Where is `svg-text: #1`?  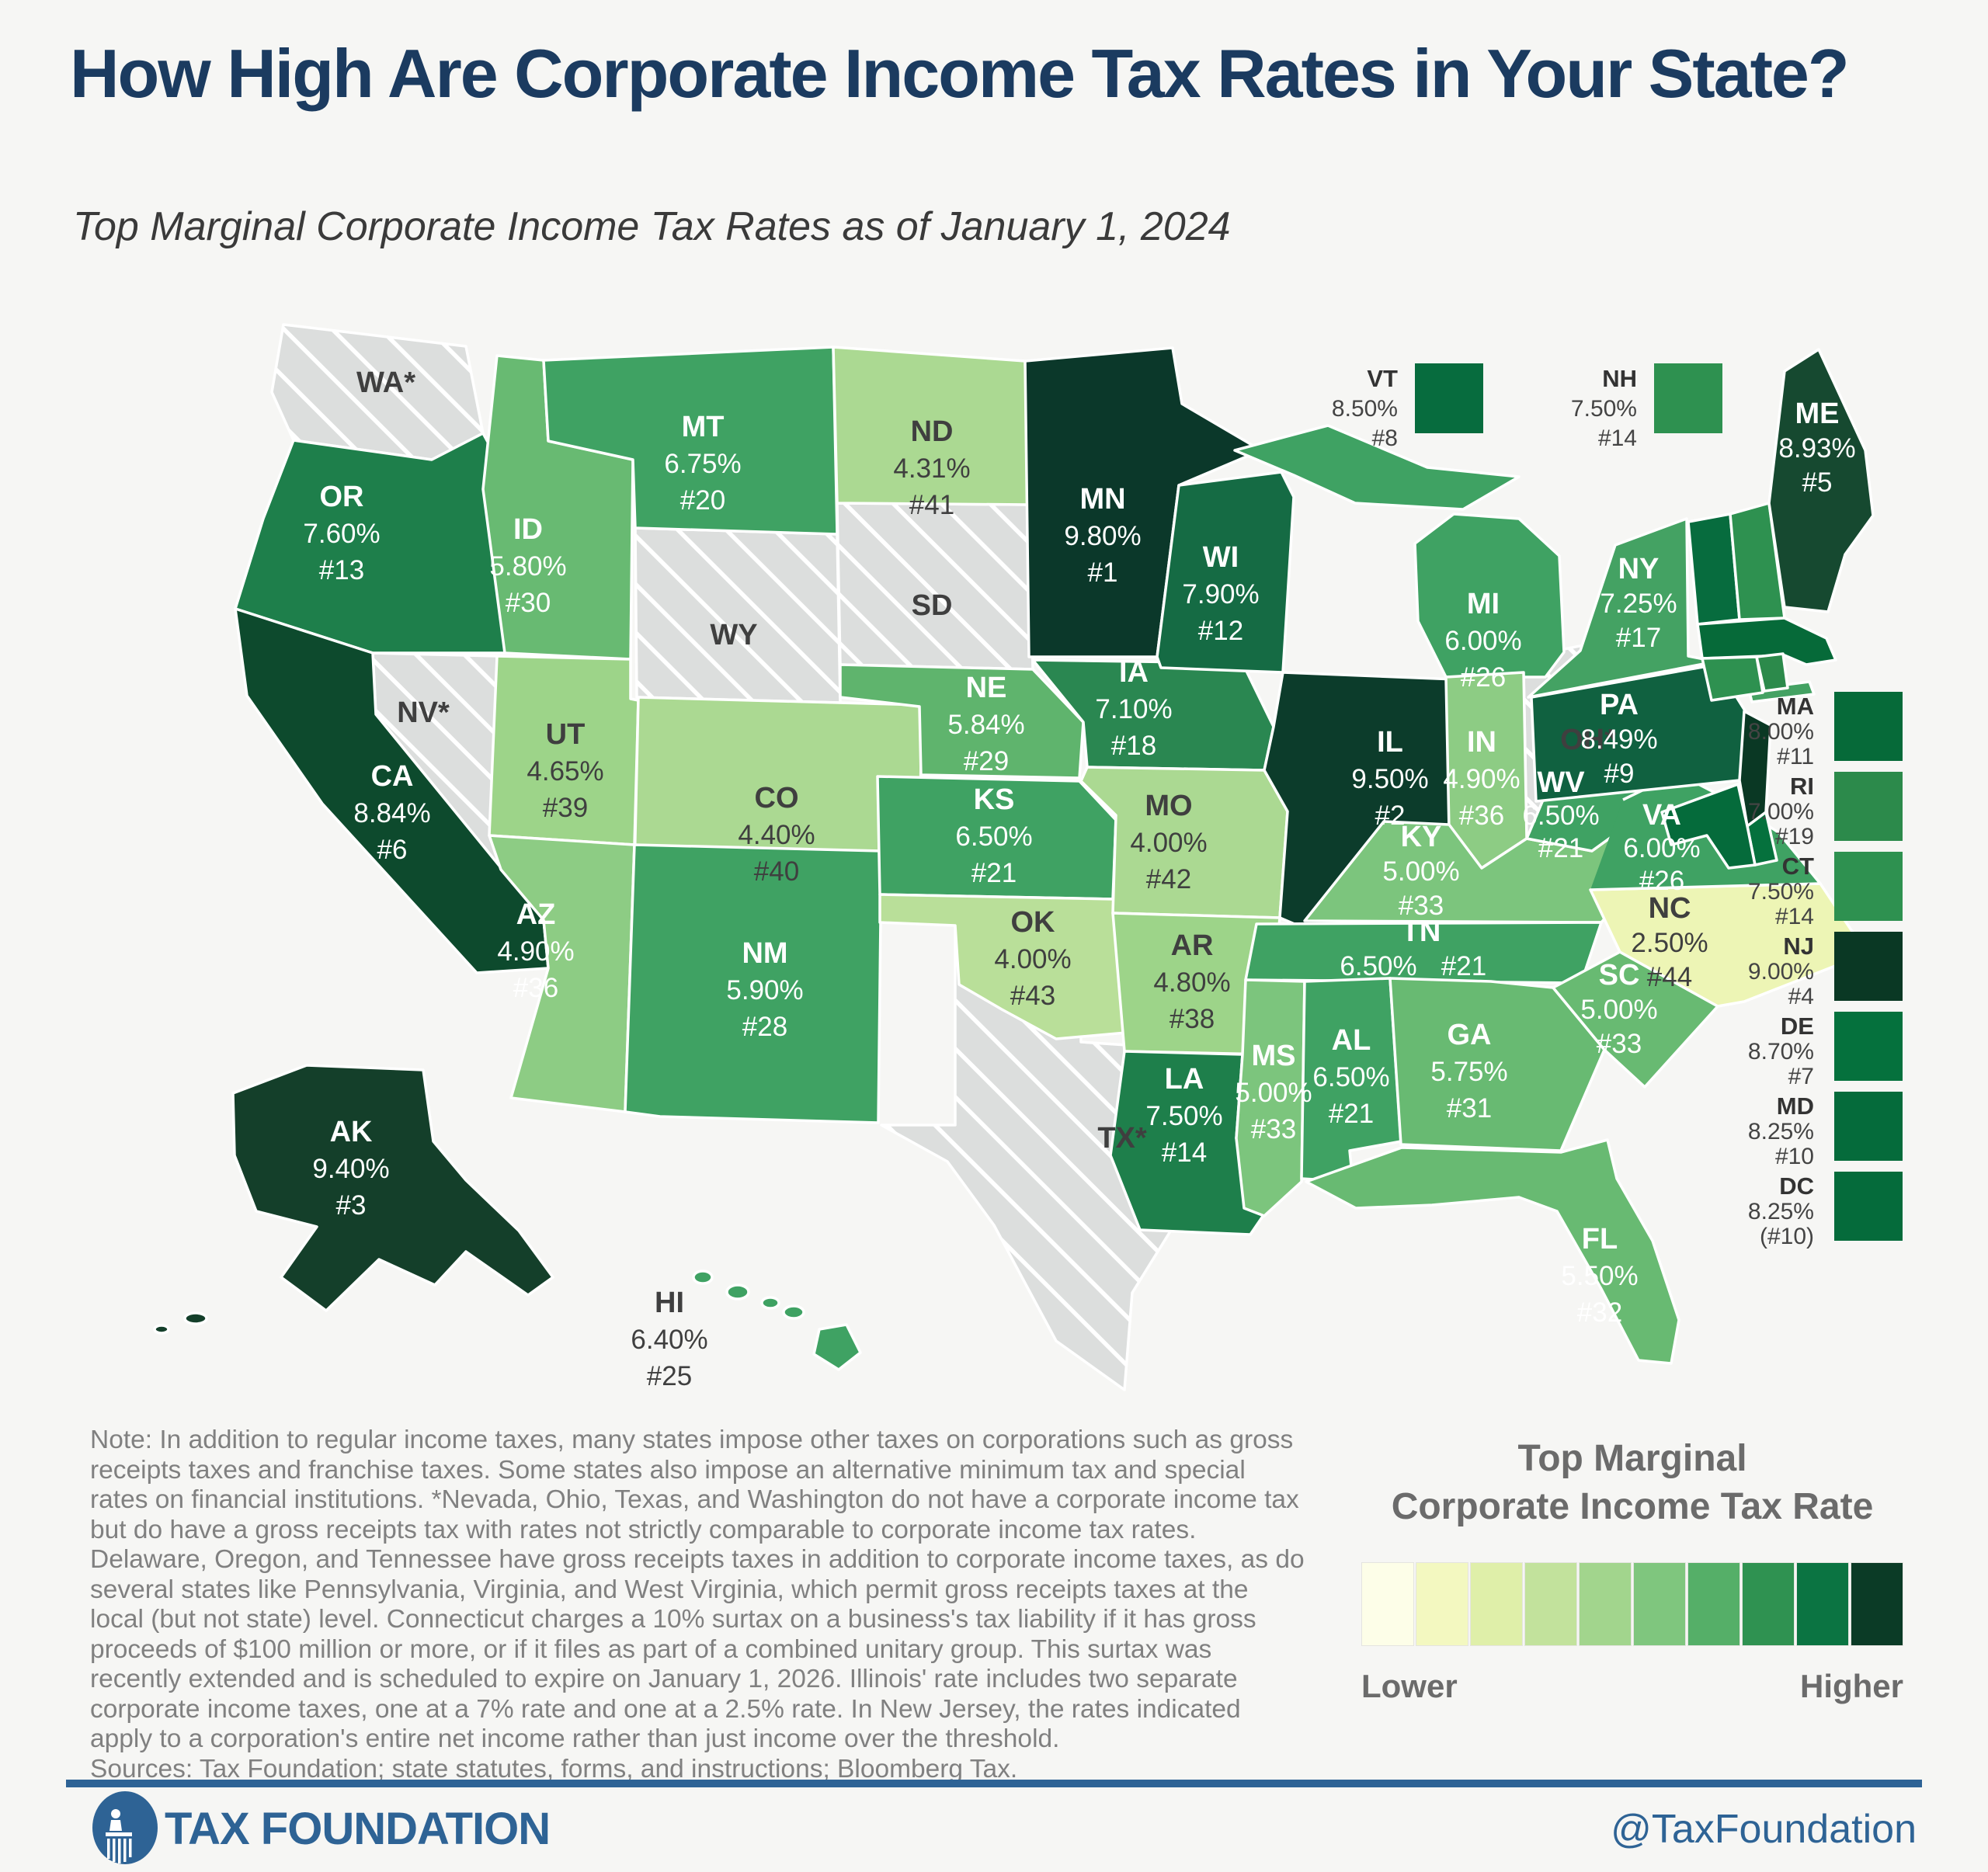 svg-text: #1 is located at coordinates (1103, 573).